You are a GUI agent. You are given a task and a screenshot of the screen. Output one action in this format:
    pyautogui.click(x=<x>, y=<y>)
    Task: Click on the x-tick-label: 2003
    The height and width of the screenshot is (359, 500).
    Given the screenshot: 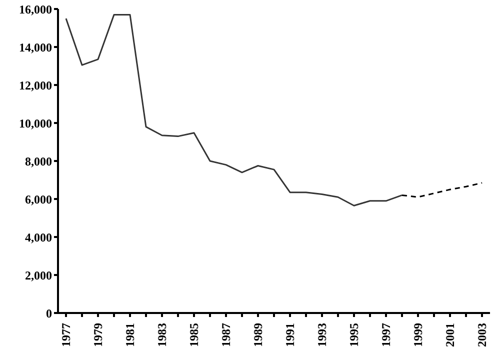 What is the action you would take?
    pyautogui.click(x=482, y=335)
    